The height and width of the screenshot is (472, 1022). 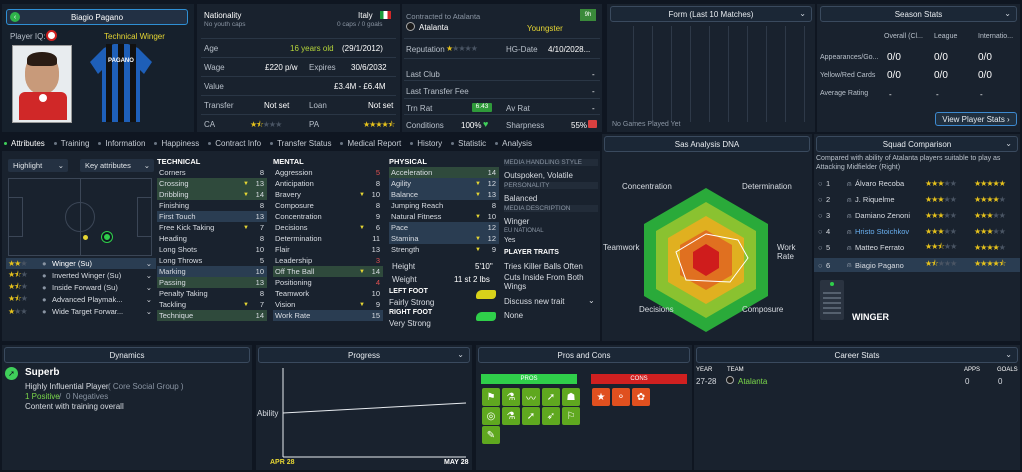 I want to click on trn-value: 6.43, so click(x=482, y=107).